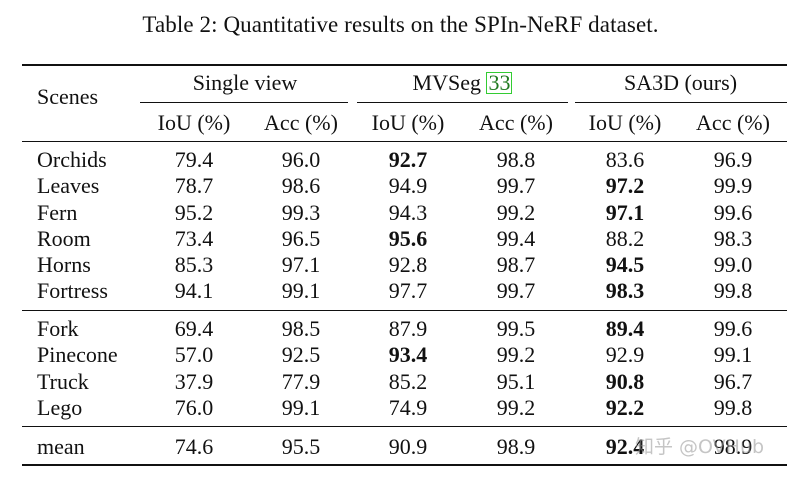 The image size is (801, 477). What do you see at coordinates (680, 82) in the screenshot?
I see `group-header-sa3d: SA3D (ours)` at bounding box center [680, 82].